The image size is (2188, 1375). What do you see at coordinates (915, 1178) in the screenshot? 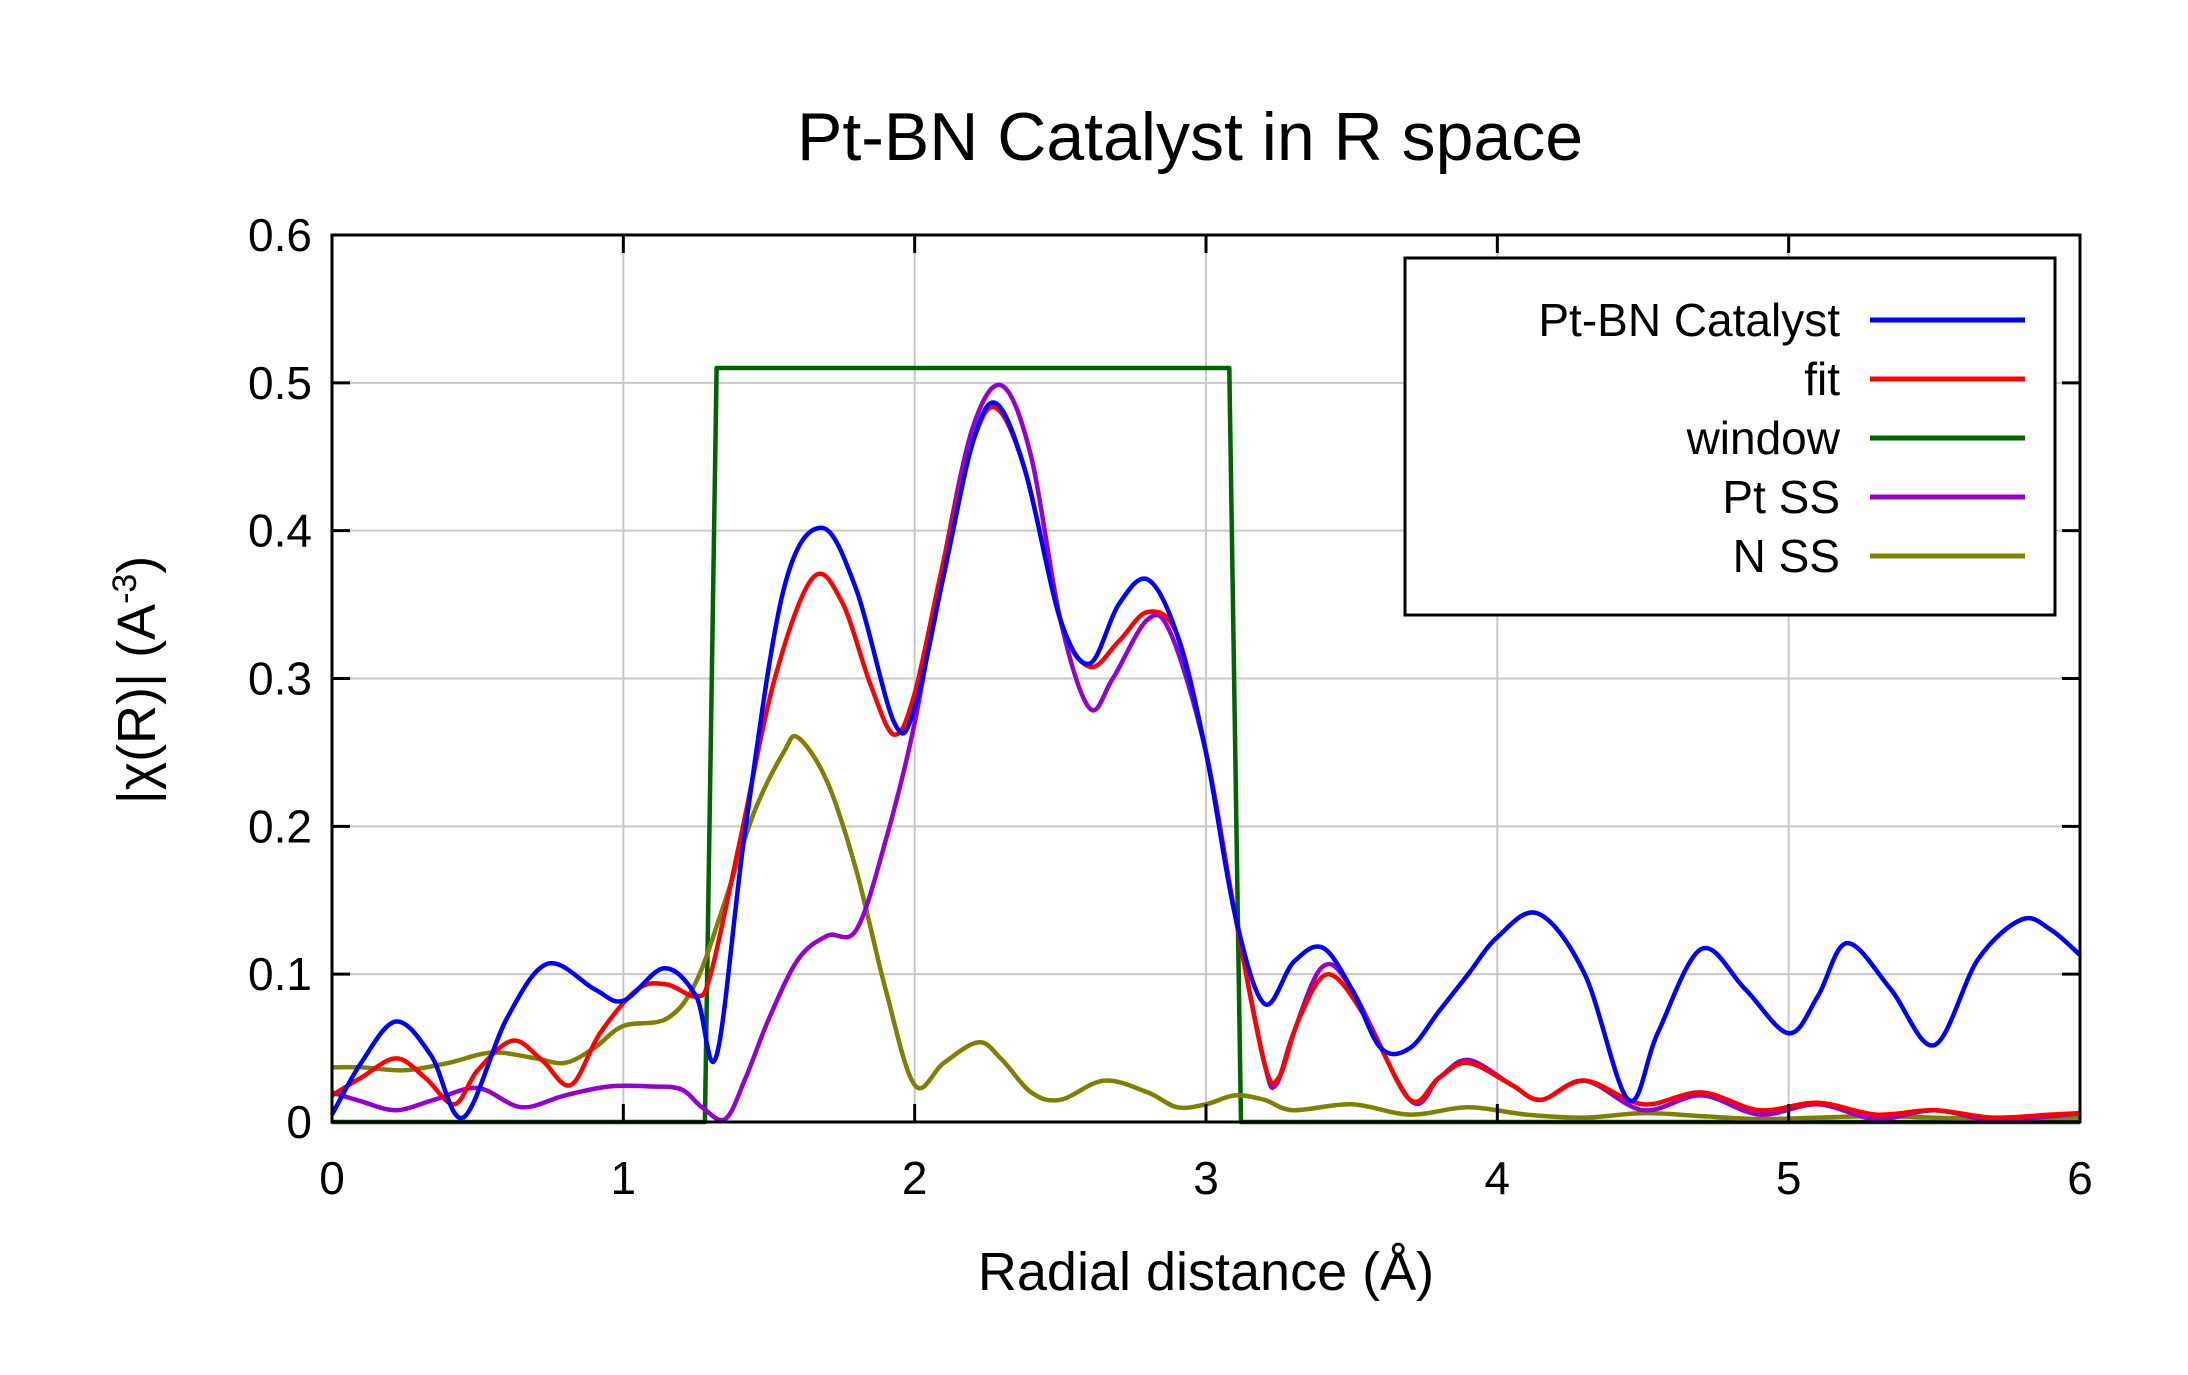
I see `x-tick-label: 2` at bounding box center [915, 1178].